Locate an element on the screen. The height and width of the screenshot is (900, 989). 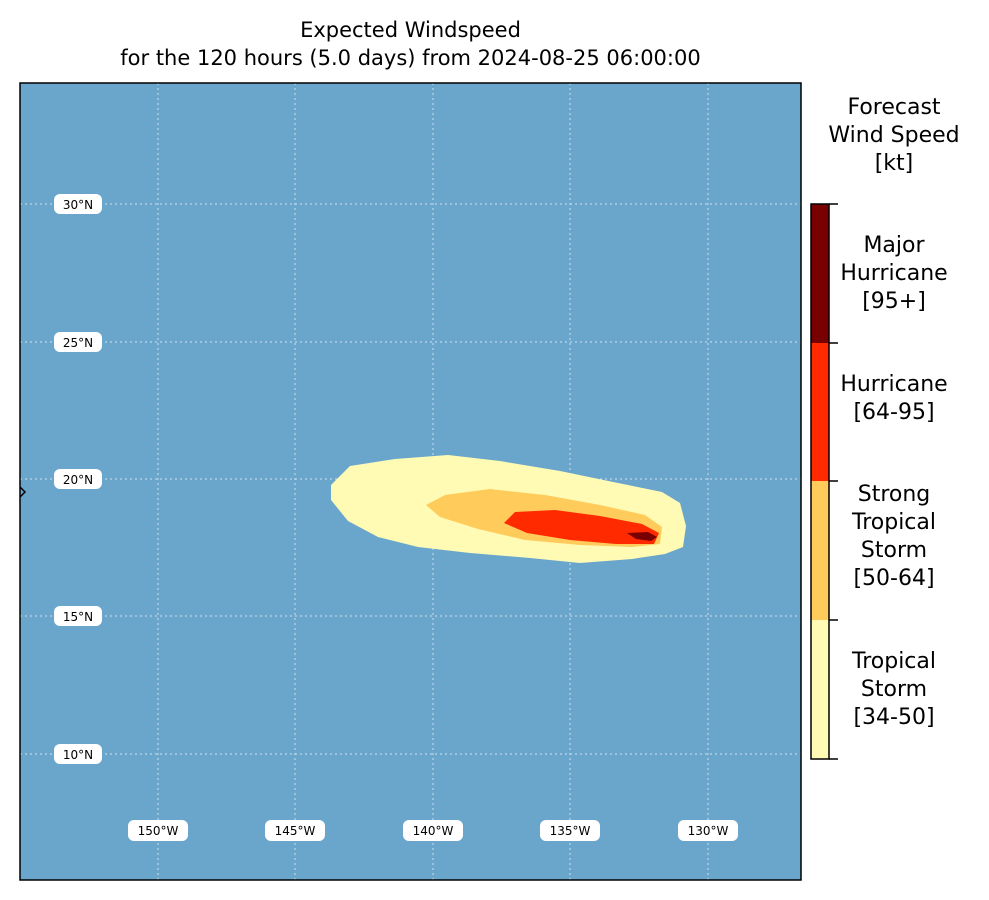
colorbar-label-strong-tropical-storm: Strong Tropical Storm [50-64] is located at coordinates (894, 537).